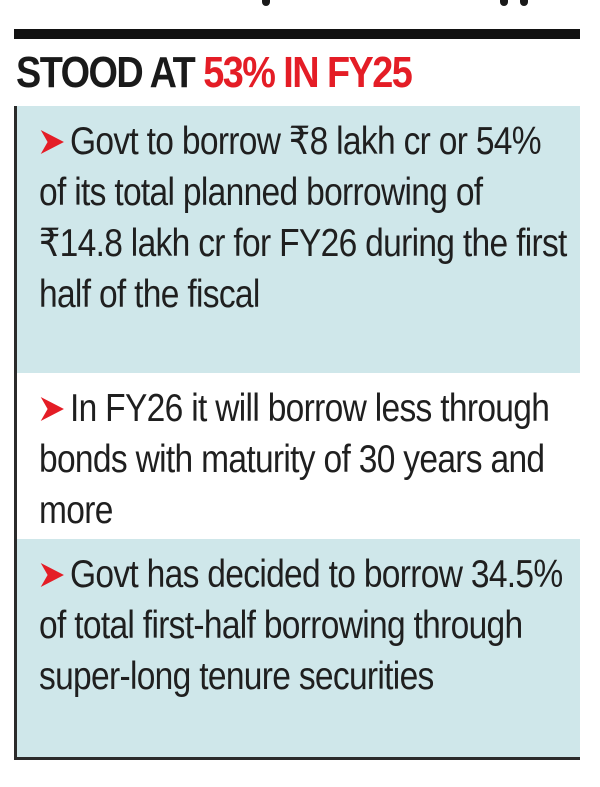 The width and height of the screenshot is (600, 787). Describe the element at coordinates (297, 34) in the screenshot. I see `top-rule` at that location.